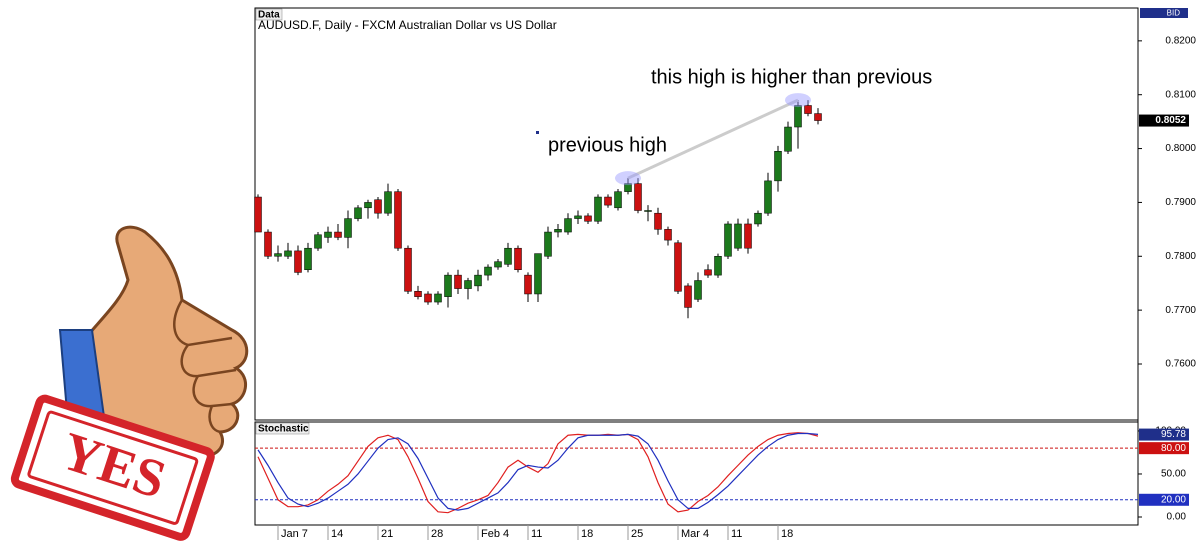 This screenshot has height=556, width=1202. Describe the element at coordinates (713, 139) in the screenshot. I see `annotation-line` at that location.